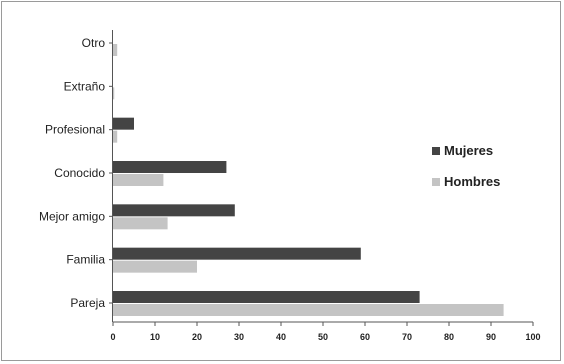  Describe the element at coordinates (266, 297) in the screenshot. I see `bar-mujeres-pareja` at that location.